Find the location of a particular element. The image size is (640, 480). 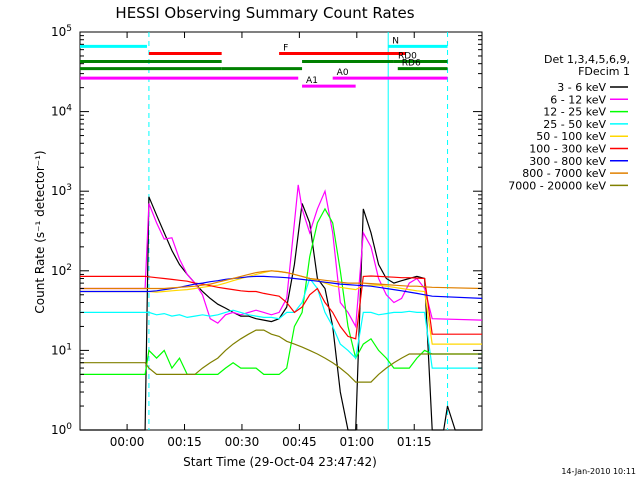

x-axis-label: Start Time (29-Oct-04 23:47:42) is located at coordinates (280, 462).